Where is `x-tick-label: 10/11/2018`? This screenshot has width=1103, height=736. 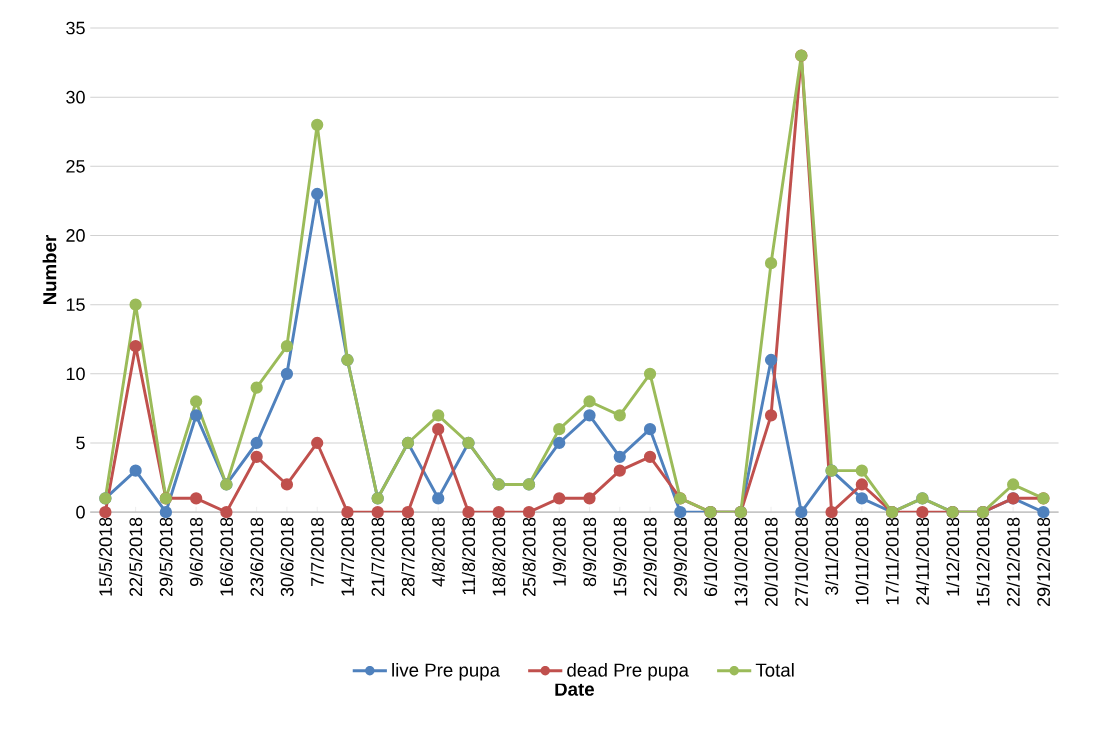 x-tick-label: 10/11/2018 is located at coordinates (862, 561).